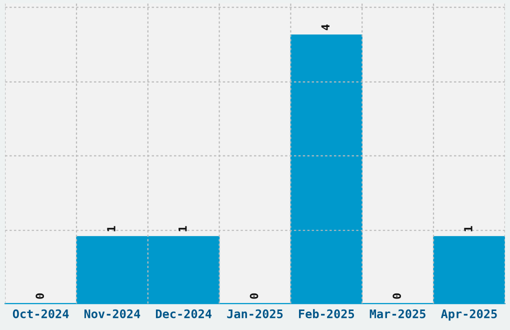  I want to click on x-tick-label: Nov-2024, so click(112, 313).